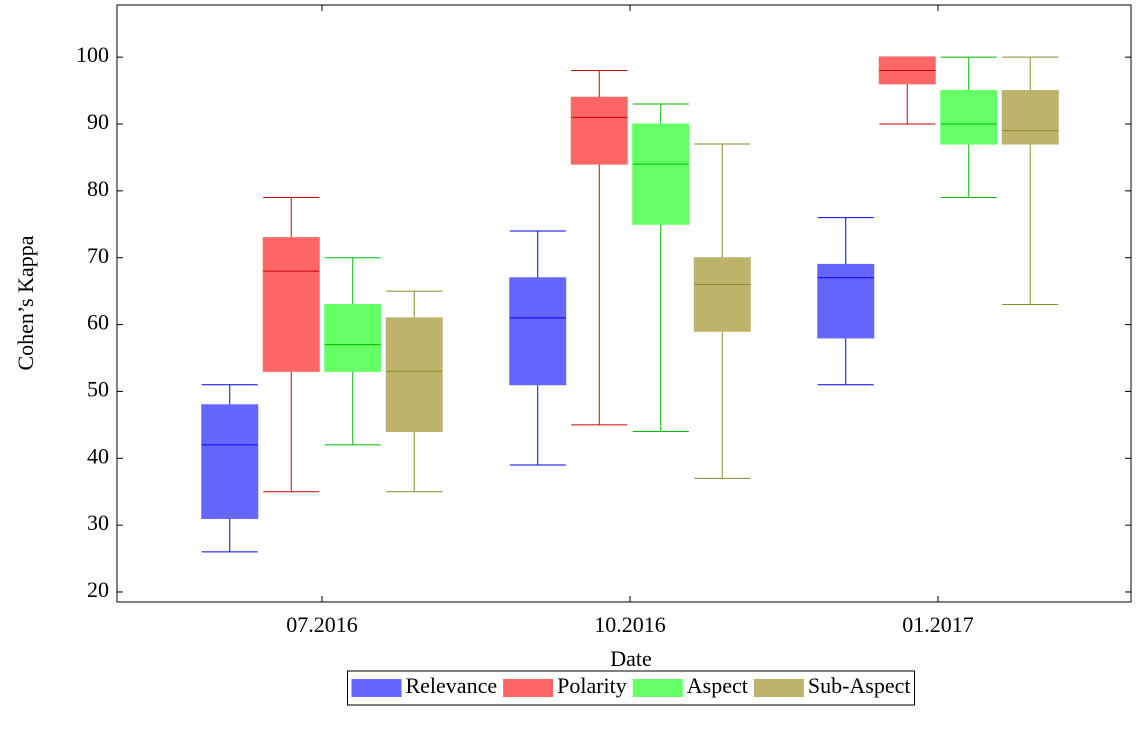 The height and width of the screenshot is (733, 1143). Describe the element at coordinates (98, 188) in the screenshot. I see `y-tick-label: 80` at that location.